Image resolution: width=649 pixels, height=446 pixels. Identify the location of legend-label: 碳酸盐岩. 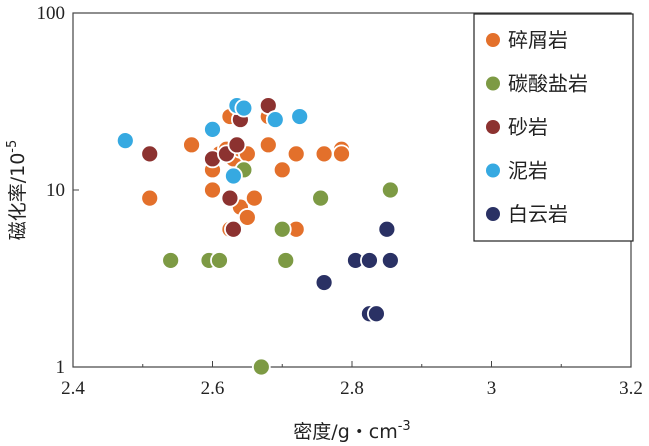
(548, 84).